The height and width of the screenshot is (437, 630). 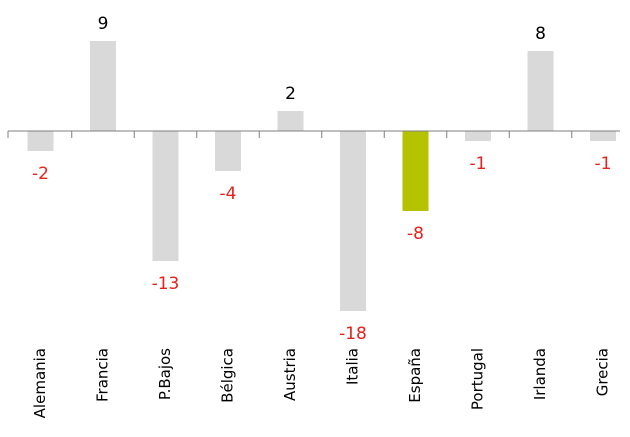 What do you see at coordinates (40, 174) in the screenshot?
I see `data-label-alemania: -2` at bounding box center [40, 174].